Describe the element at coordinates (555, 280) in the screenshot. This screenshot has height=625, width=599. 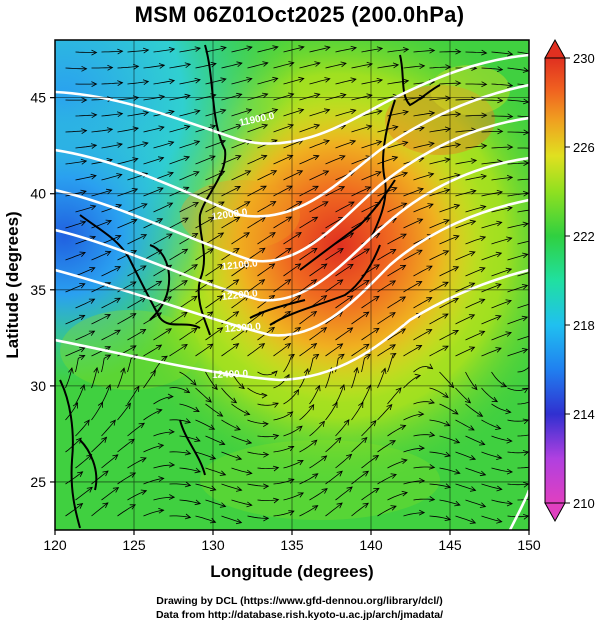
I see `colorbar-gradient` at that location.